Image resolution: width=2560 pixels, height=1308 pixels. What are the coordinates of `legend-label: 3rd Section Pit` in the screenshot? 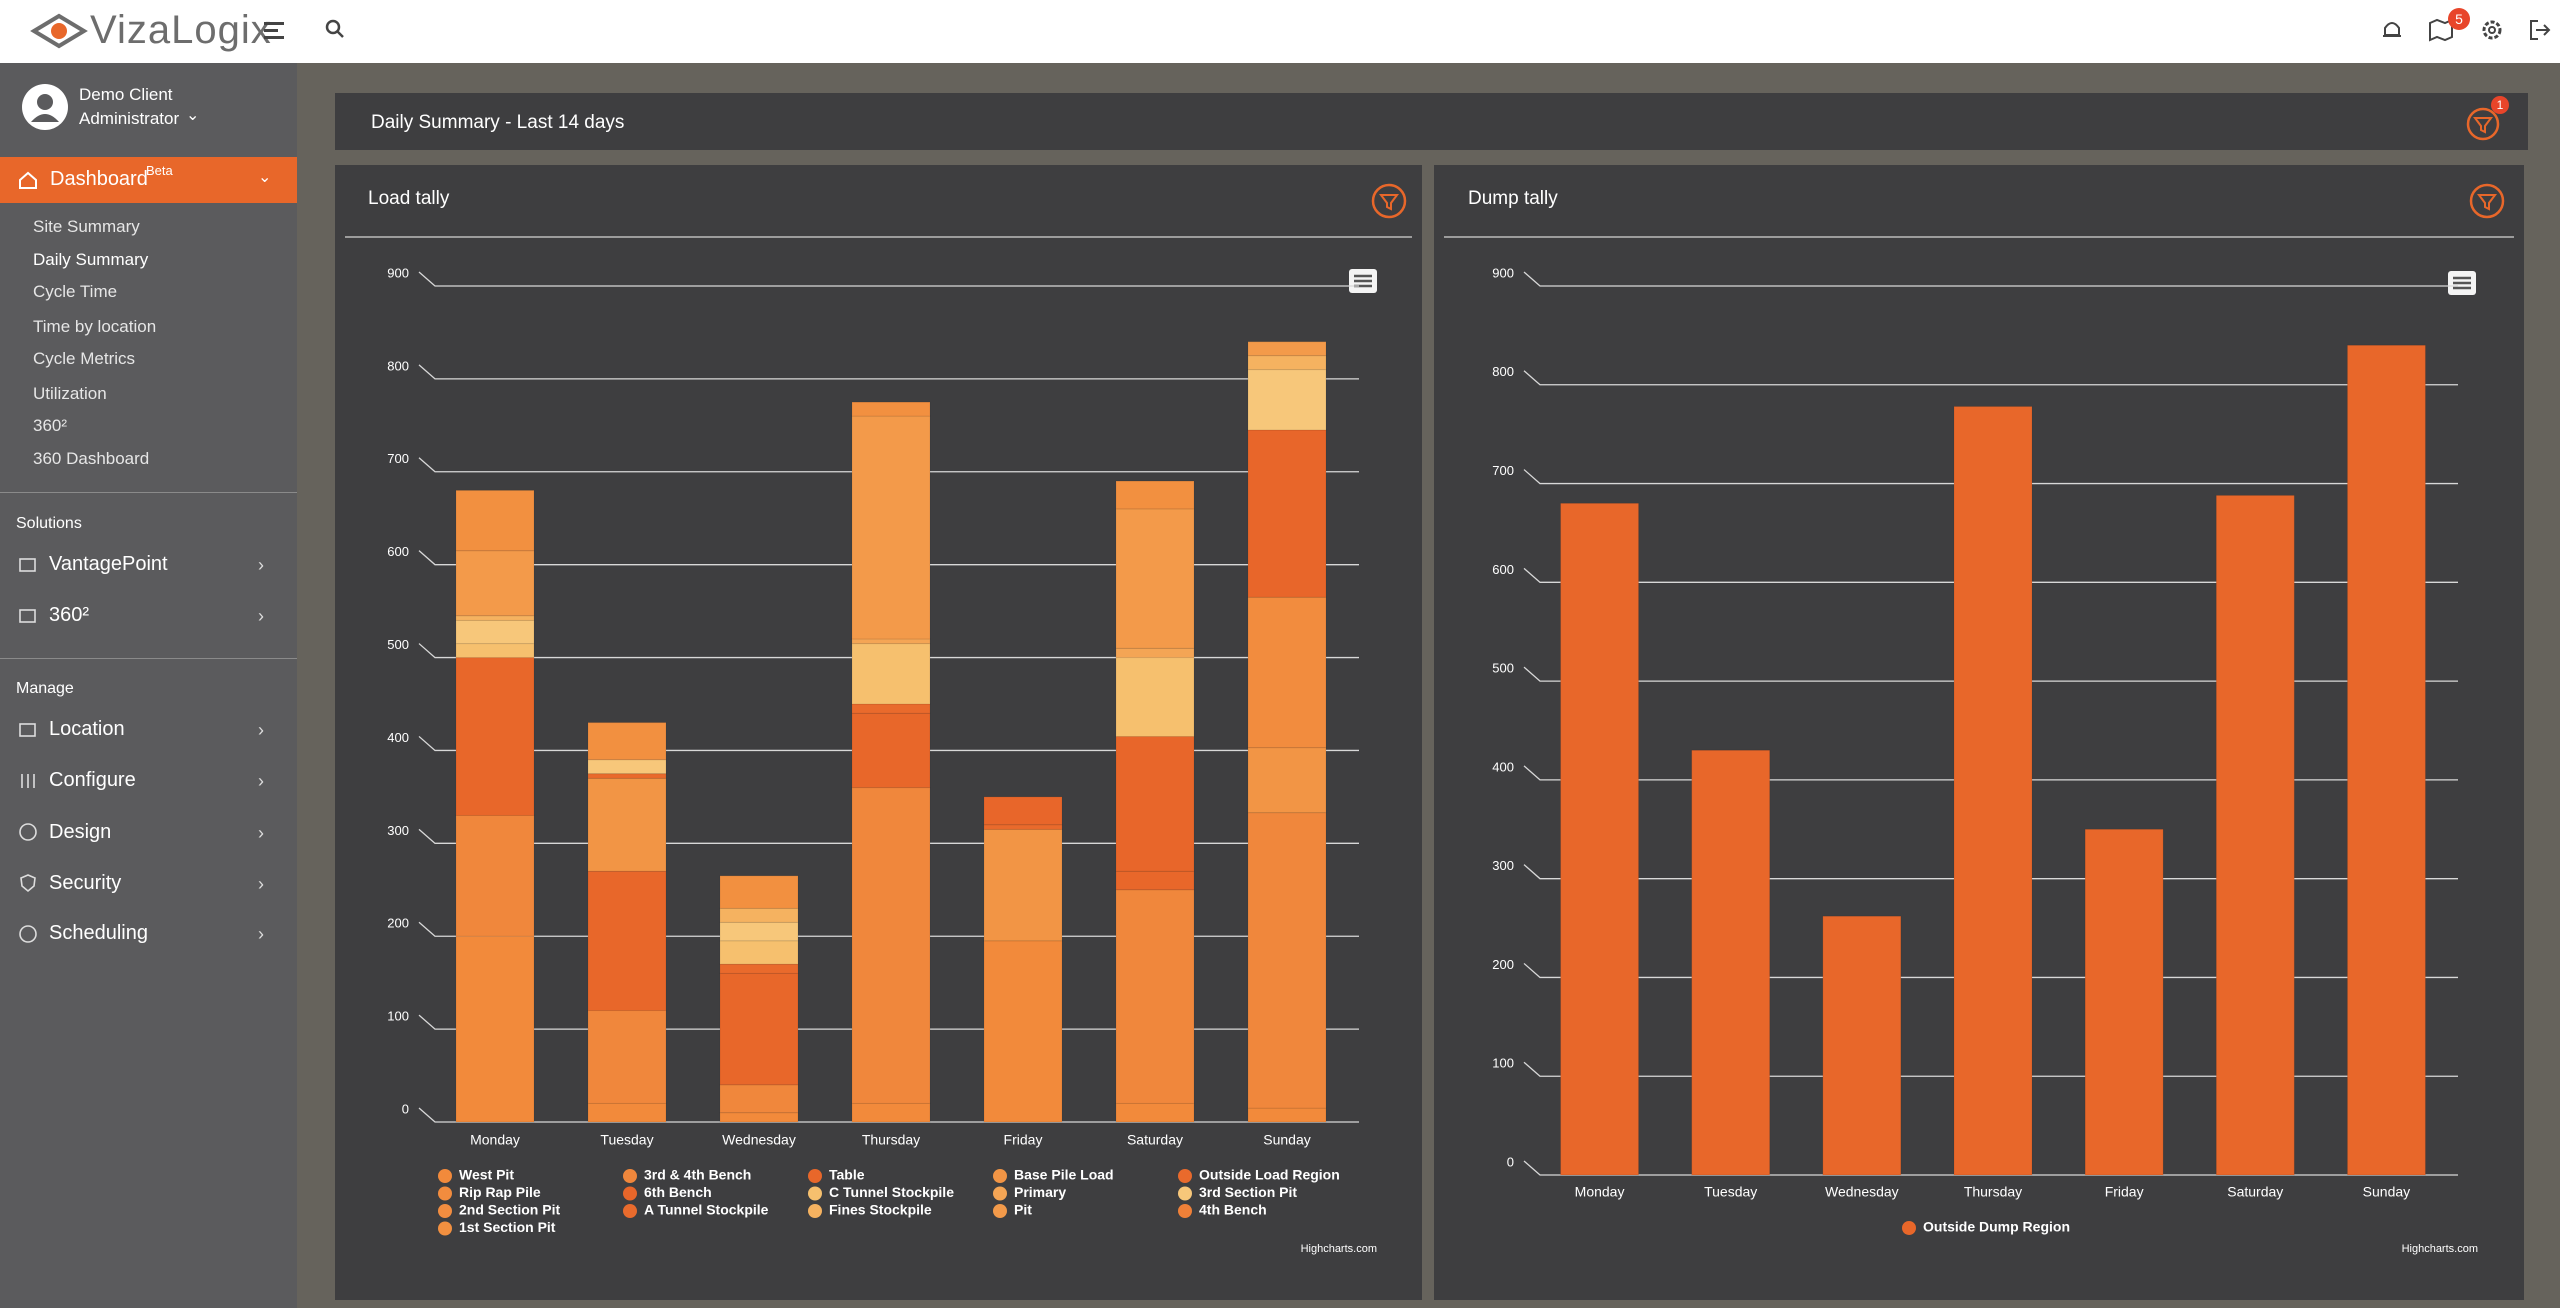 It's located at (1248, 1192).